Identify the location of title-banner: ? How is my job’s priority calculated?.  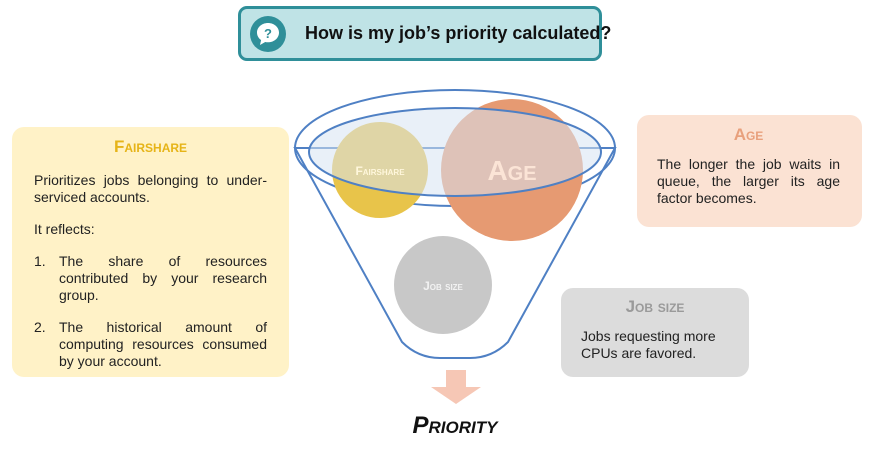
(424, 33).